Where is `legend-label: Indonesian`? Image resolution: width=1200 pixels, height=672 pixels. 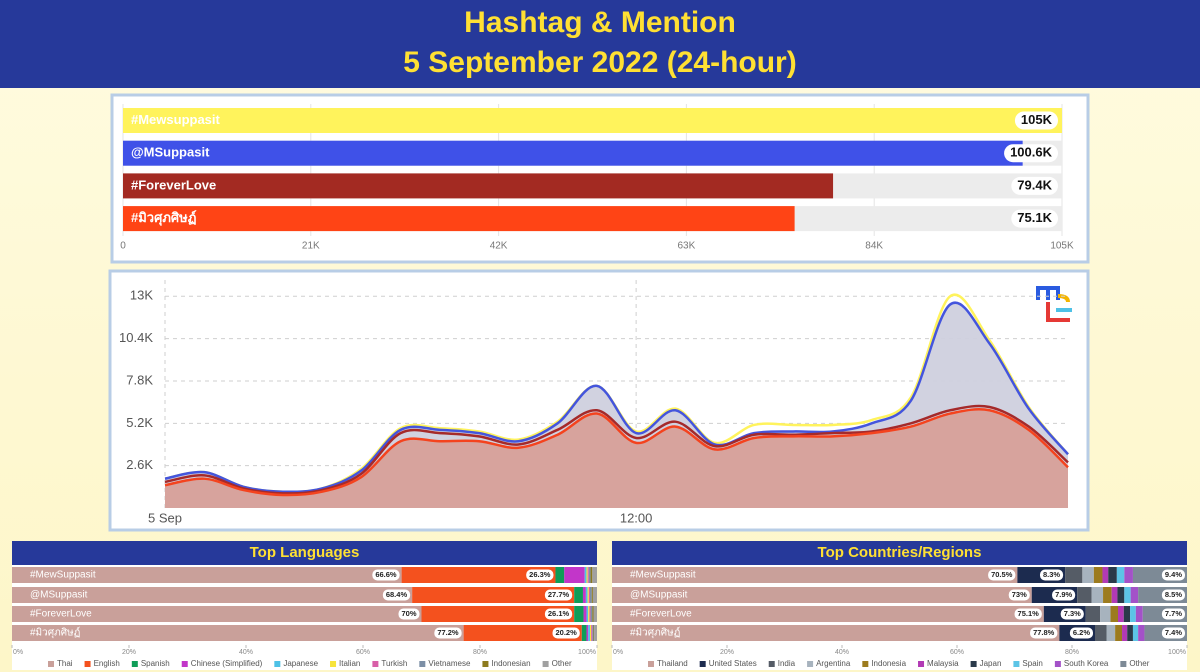 legend-label: Indonesian is located at coordinates (510, 663).